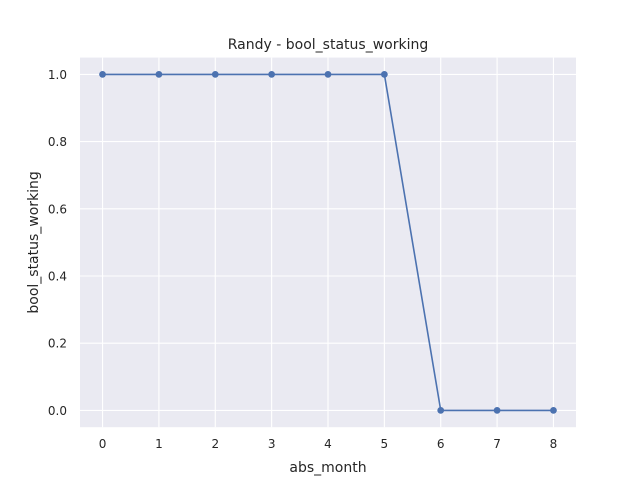 Image resolution: width=640 pixels, height=485 pixels. What do you see at coordinates (441, 444) in the screenshot?
I see `x-tick-label: 6` at bounding box center [441, 444].